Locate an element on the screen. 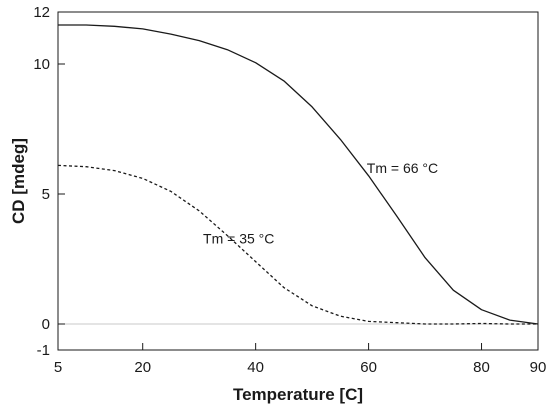  x-tick-label: 60 is located at coordinates (368, 367).